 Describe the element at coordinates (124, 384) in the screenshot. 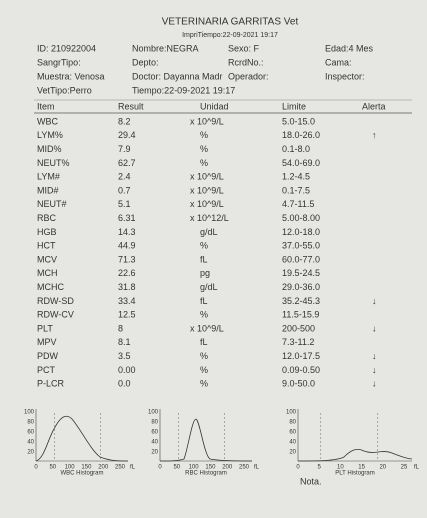

I see `cell-result: 0.0` at that location.